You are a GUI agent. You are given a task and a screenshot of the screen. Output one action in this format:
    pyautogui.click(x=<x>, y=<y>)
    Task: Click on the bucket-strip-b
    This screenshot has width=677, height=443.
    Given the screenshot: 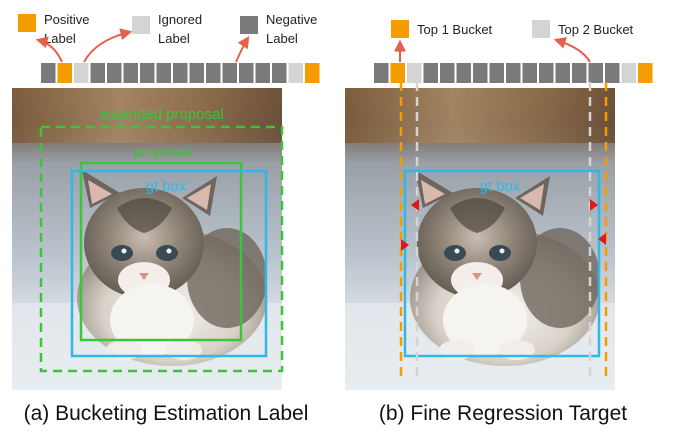 What is the action you would take?
    pyautogui.click(x=513, y=73)
    